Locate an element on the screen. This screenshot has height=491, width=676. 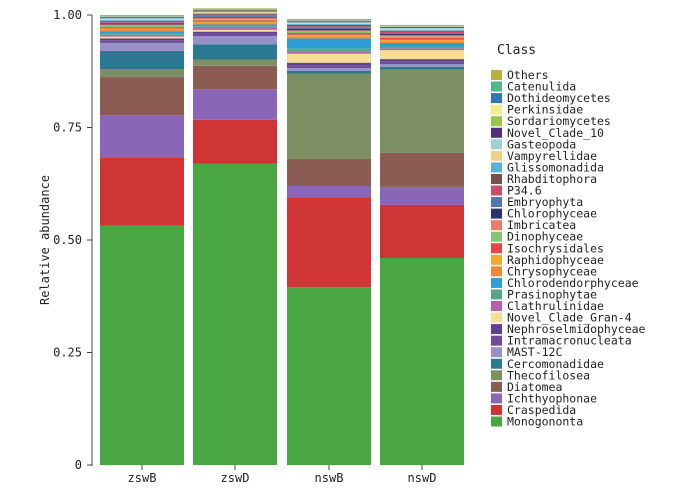
legend-item: Raphidophyceae is located at coordinates (547, 260).